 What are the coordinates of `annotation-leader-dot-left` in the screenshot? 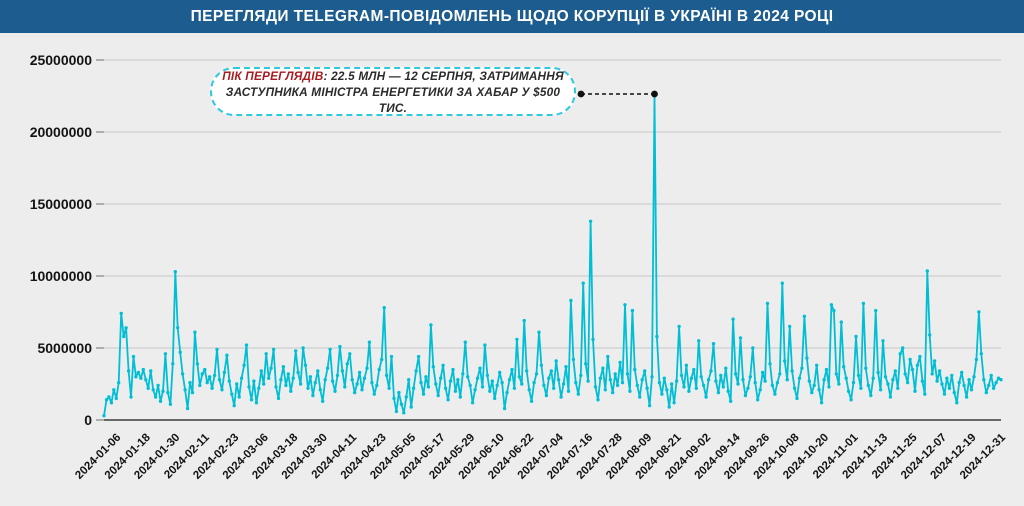 It's located at (581, 94).